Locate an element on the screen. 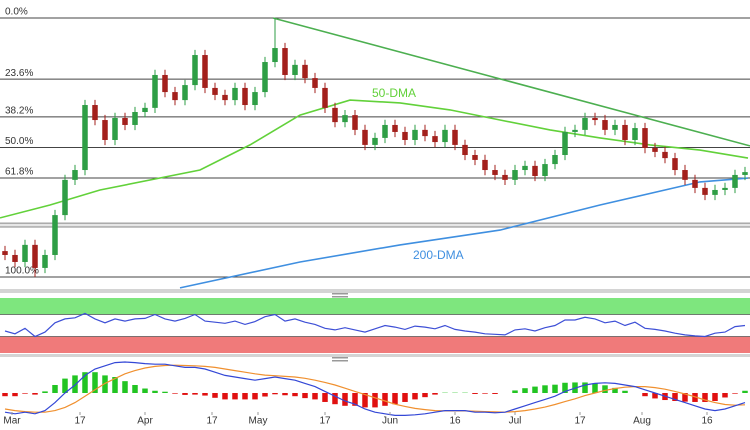 This screenshot has height=430, width=750. overbought-zone is located at coordinates (375, 306).